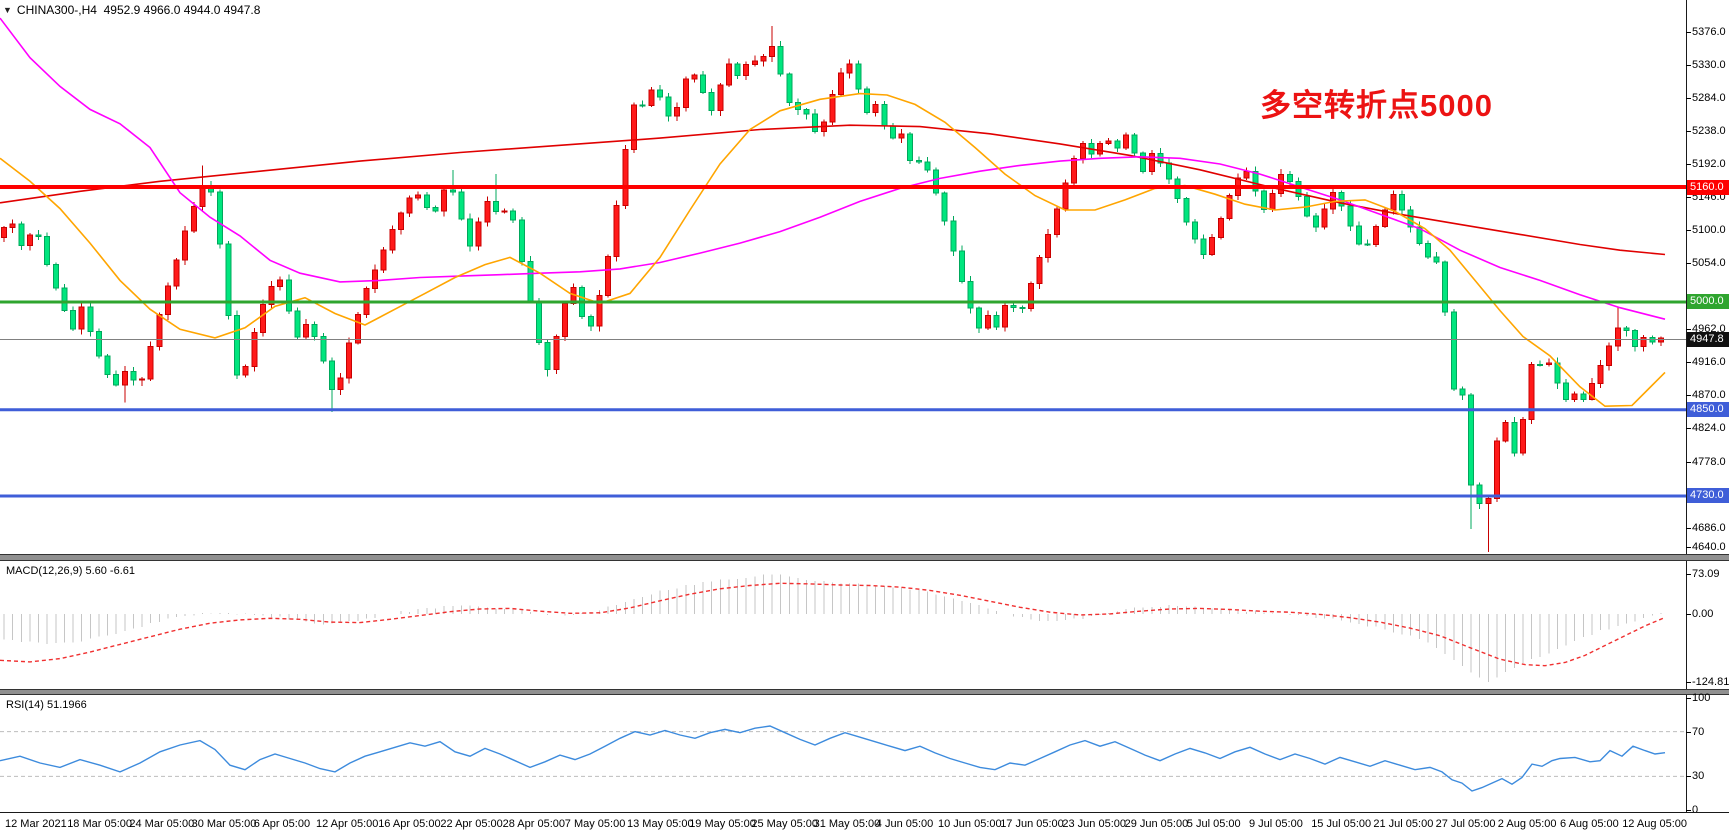 The image size is (1729, 839). I want to click on price-level-badge: 5000.0, so click(1708, 302).